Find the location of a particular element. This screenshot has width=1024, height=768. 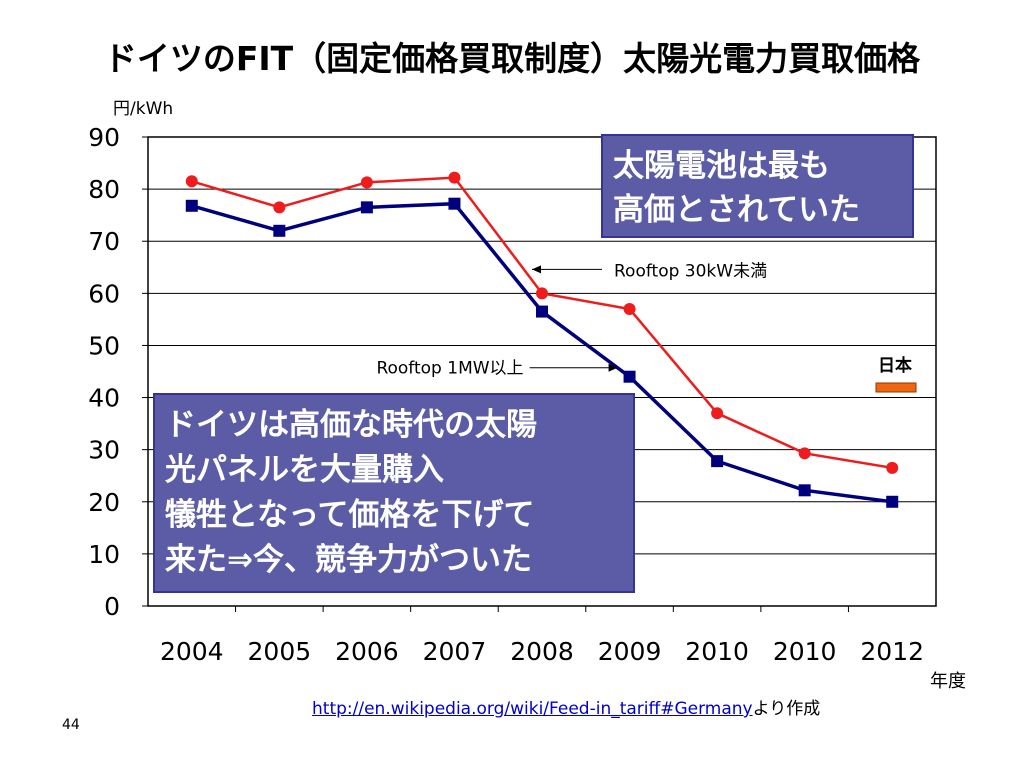

y-tick-label: 60 is located at coordinates (104, 293).